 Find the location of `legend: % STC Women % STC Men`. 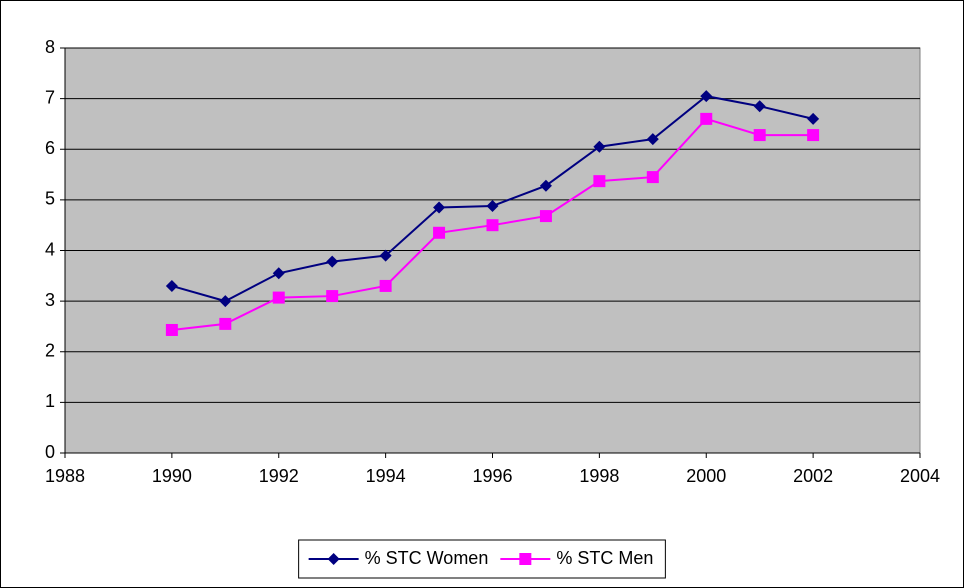

legend: % STC Women % STC Men is located at coordinates (482, 559).